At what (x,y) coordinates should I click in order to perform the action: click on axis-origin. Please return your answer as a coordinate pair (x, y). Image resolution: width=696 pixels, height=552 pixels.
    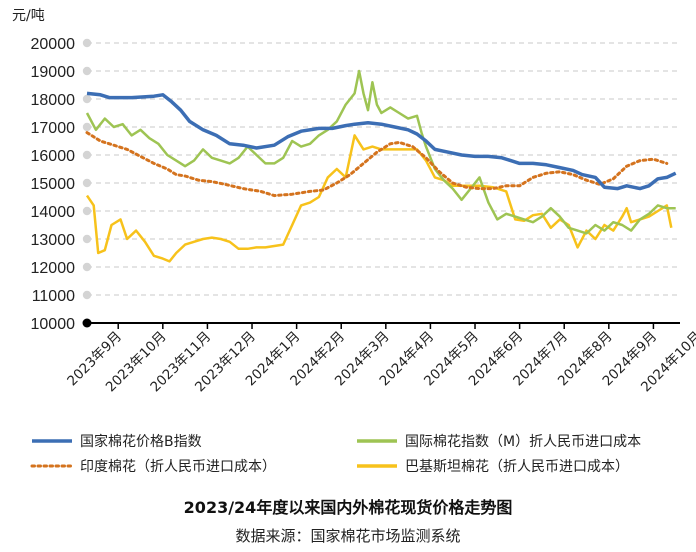
    Looking at the image, I should click on (87, 323).